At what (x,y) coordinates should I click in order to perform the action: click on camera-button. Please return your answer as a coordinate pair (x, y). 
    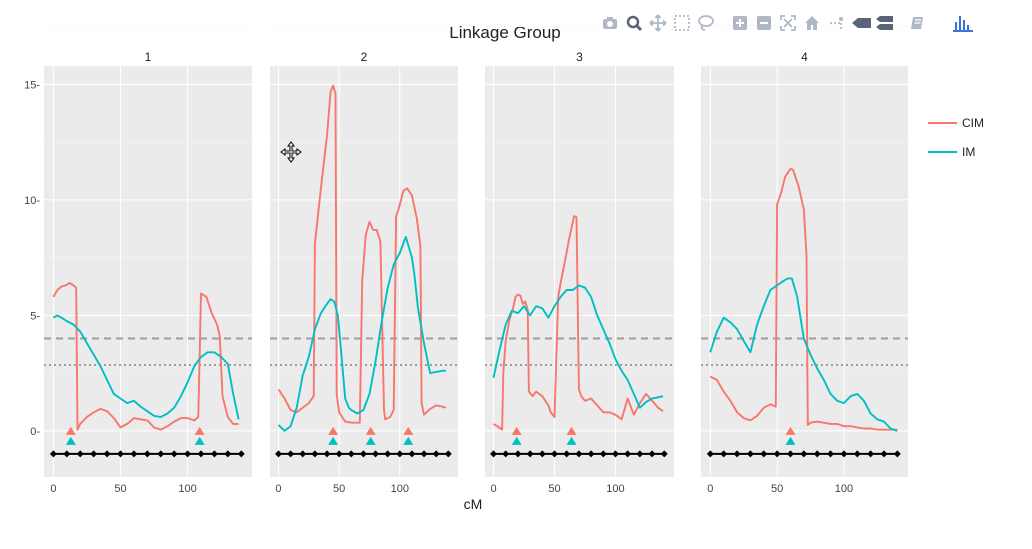
    Looking at the image, I should click on (611, 23).